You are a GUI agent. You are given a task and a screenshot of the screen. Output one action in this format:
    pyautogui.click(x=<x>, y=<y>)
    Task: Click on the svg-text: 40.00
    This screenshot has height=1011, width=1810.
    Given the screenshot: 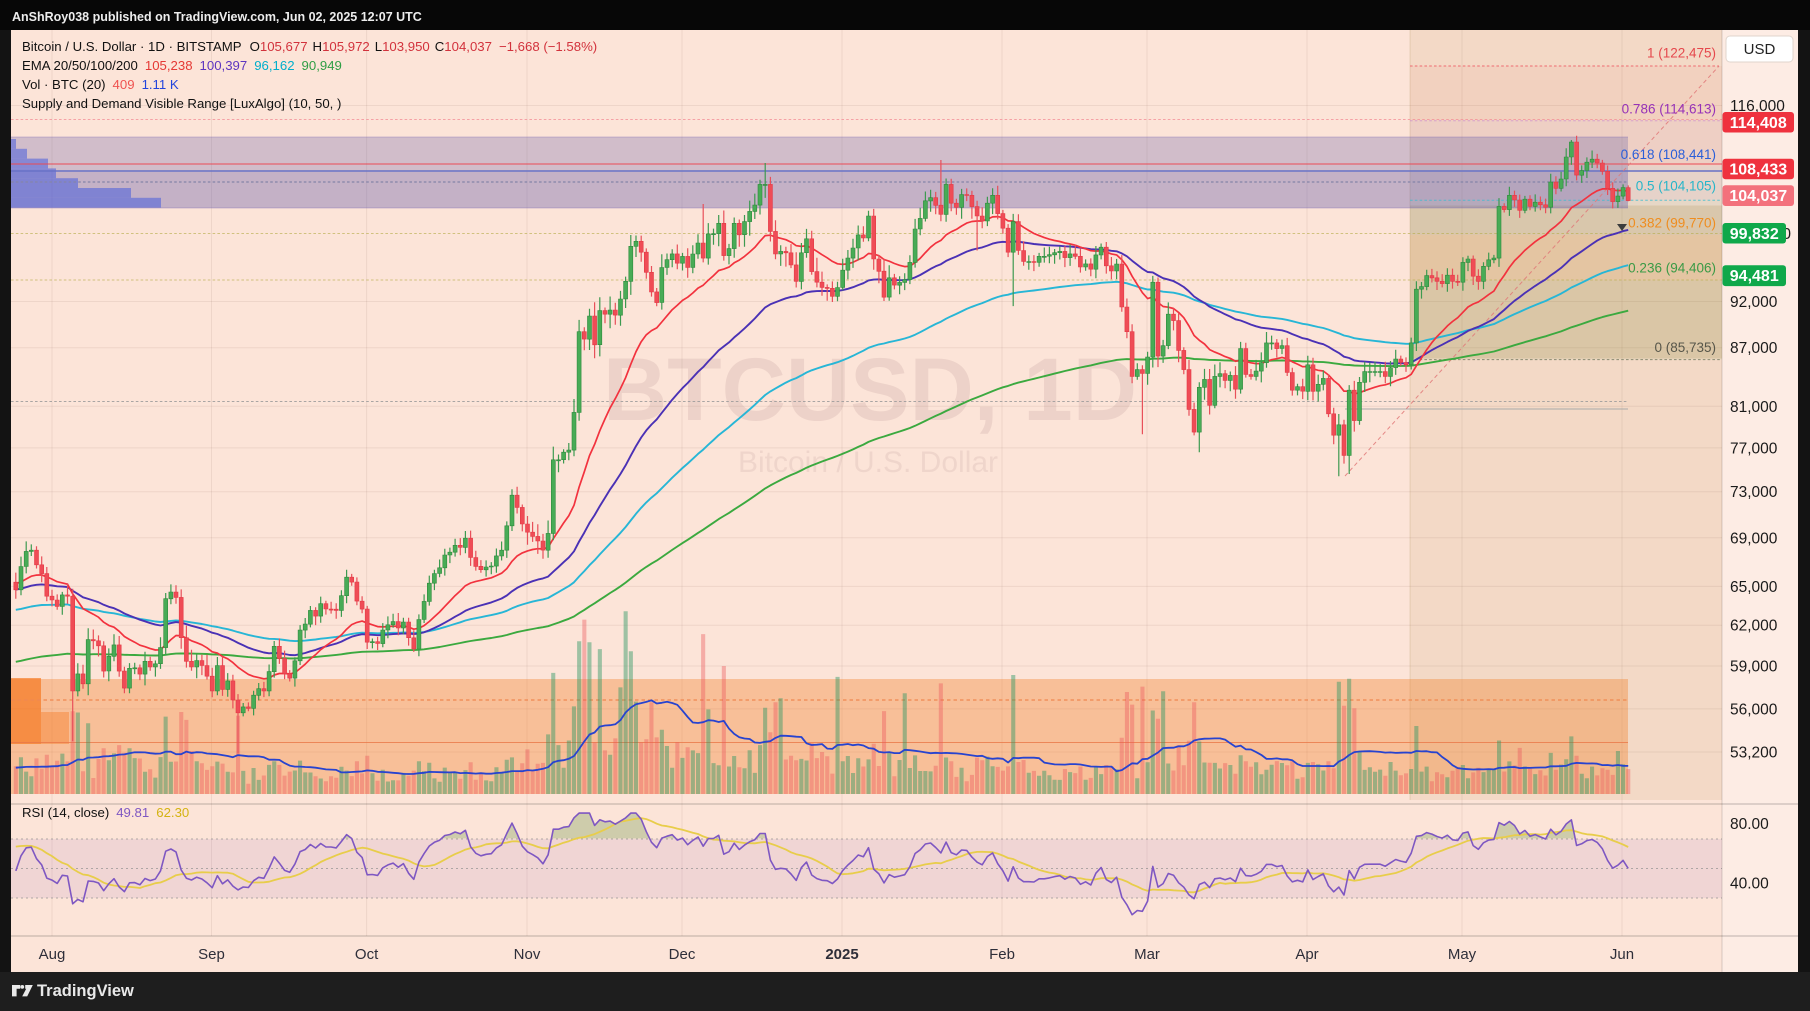 What is the action you would take?
    pyautogui.click(x=1749, y=884)
    